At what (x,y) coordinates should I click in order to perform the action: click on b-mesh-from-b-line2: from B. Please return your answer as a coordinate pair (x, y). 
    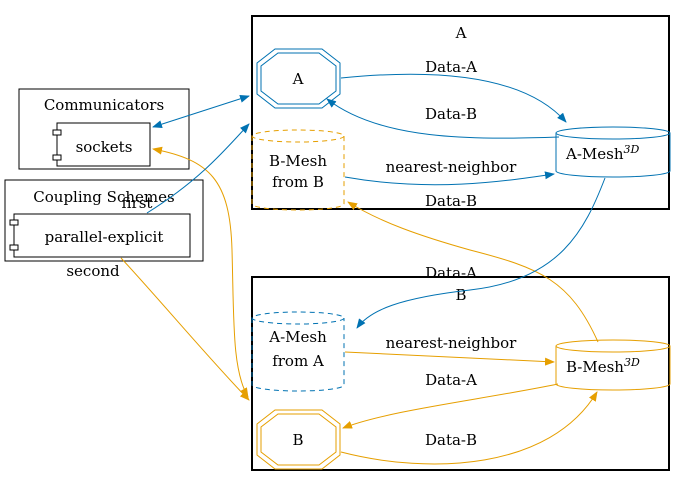
    Looking at the image, I should click on (298, 182).